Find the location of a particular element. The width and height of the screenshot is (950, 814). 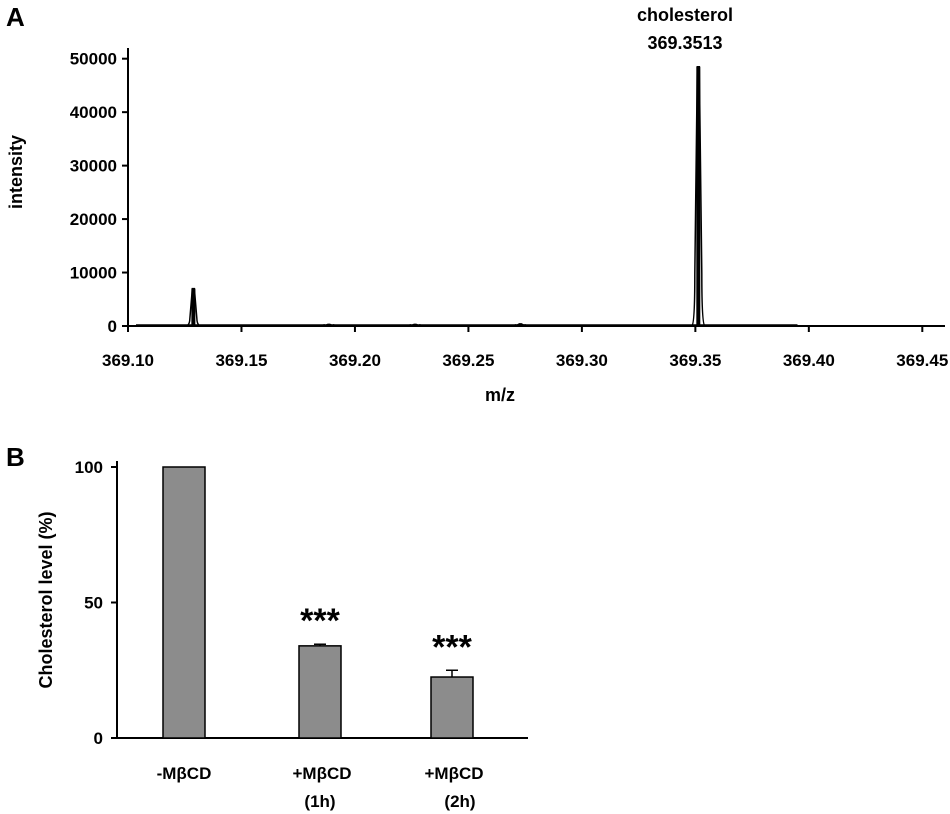

x-tick-label-a: 369.15 is located at coordinates (241, 360).